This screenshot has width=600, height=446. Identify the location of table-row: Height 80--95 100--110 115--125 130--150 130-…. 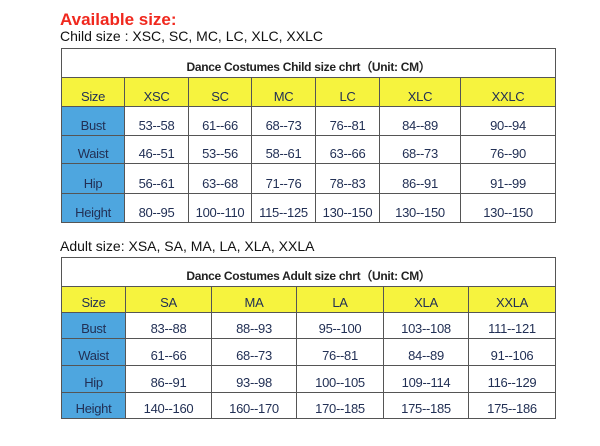
(309, 208).